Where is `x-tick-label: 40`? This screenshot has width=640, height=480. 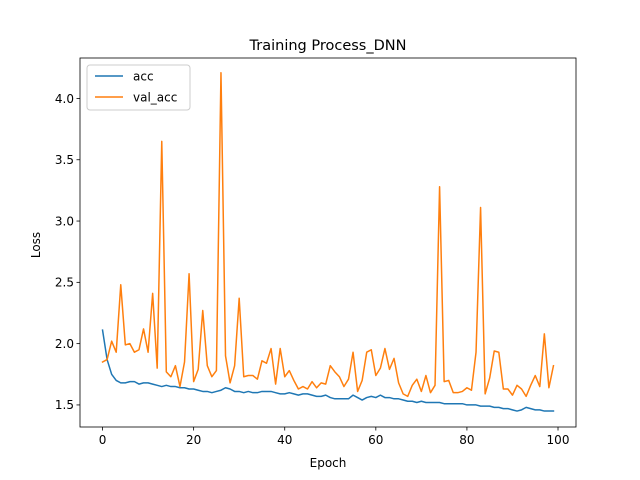 x-tick-label: 40 is located at coordinates (284, 440).